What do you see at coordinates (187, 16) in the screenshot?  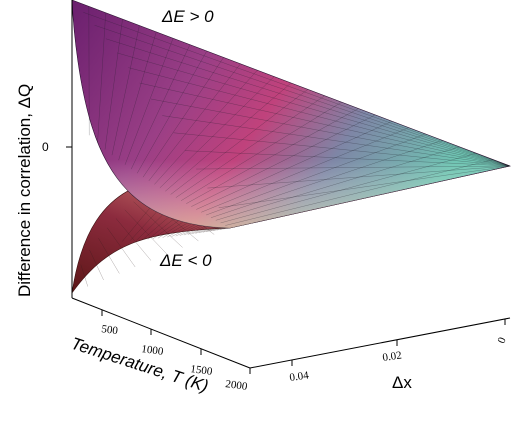 I see `series-label-positive: ΔE > 0` at bounding box center [187, 16].